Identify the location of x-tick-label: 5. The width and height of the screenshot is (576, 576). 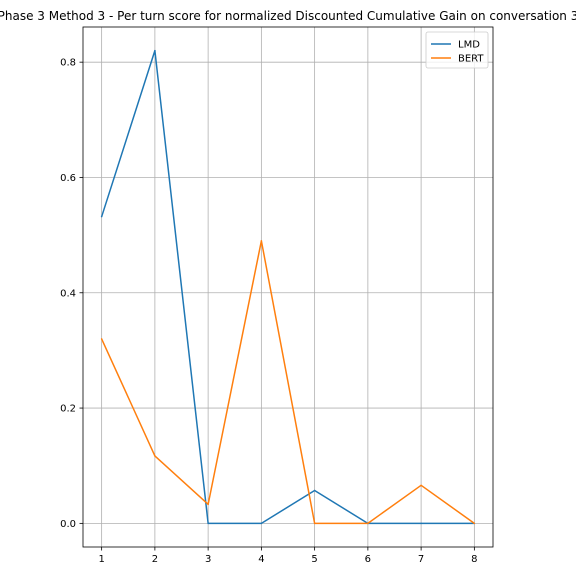
(314, 559).